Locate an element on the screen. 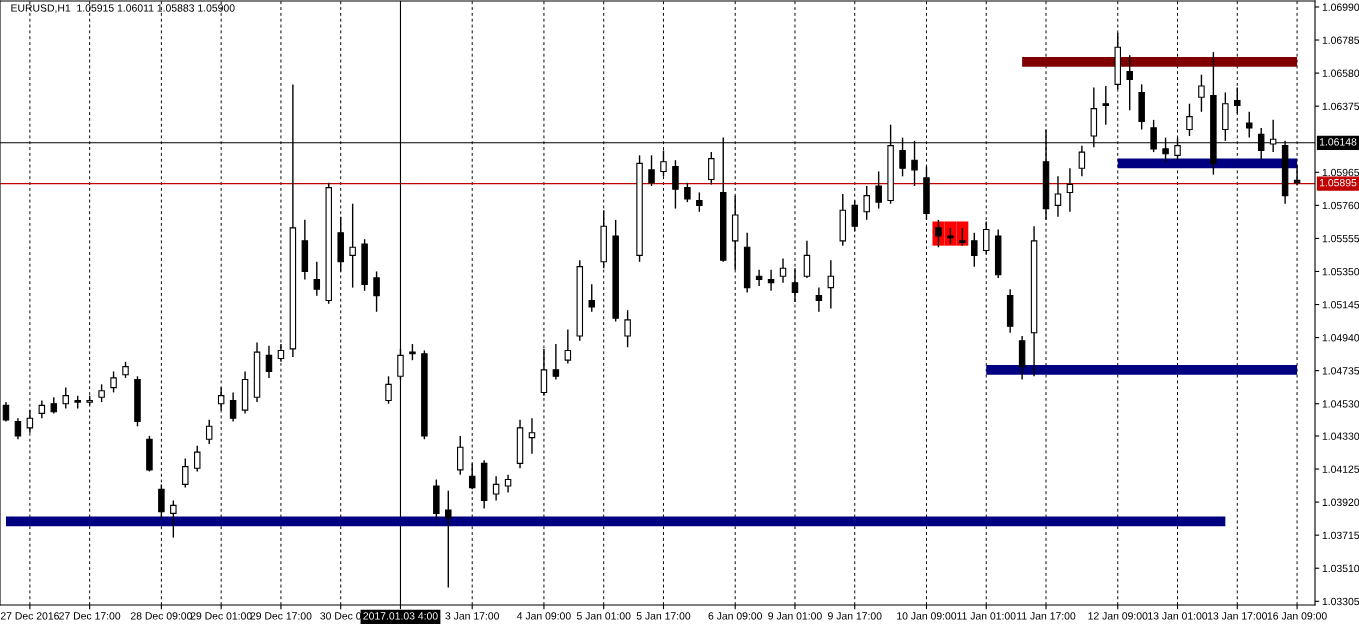 This screenshot has width=1359, height=626. ref-line-label: 1.06148 is located at coordinates (1338, 142).